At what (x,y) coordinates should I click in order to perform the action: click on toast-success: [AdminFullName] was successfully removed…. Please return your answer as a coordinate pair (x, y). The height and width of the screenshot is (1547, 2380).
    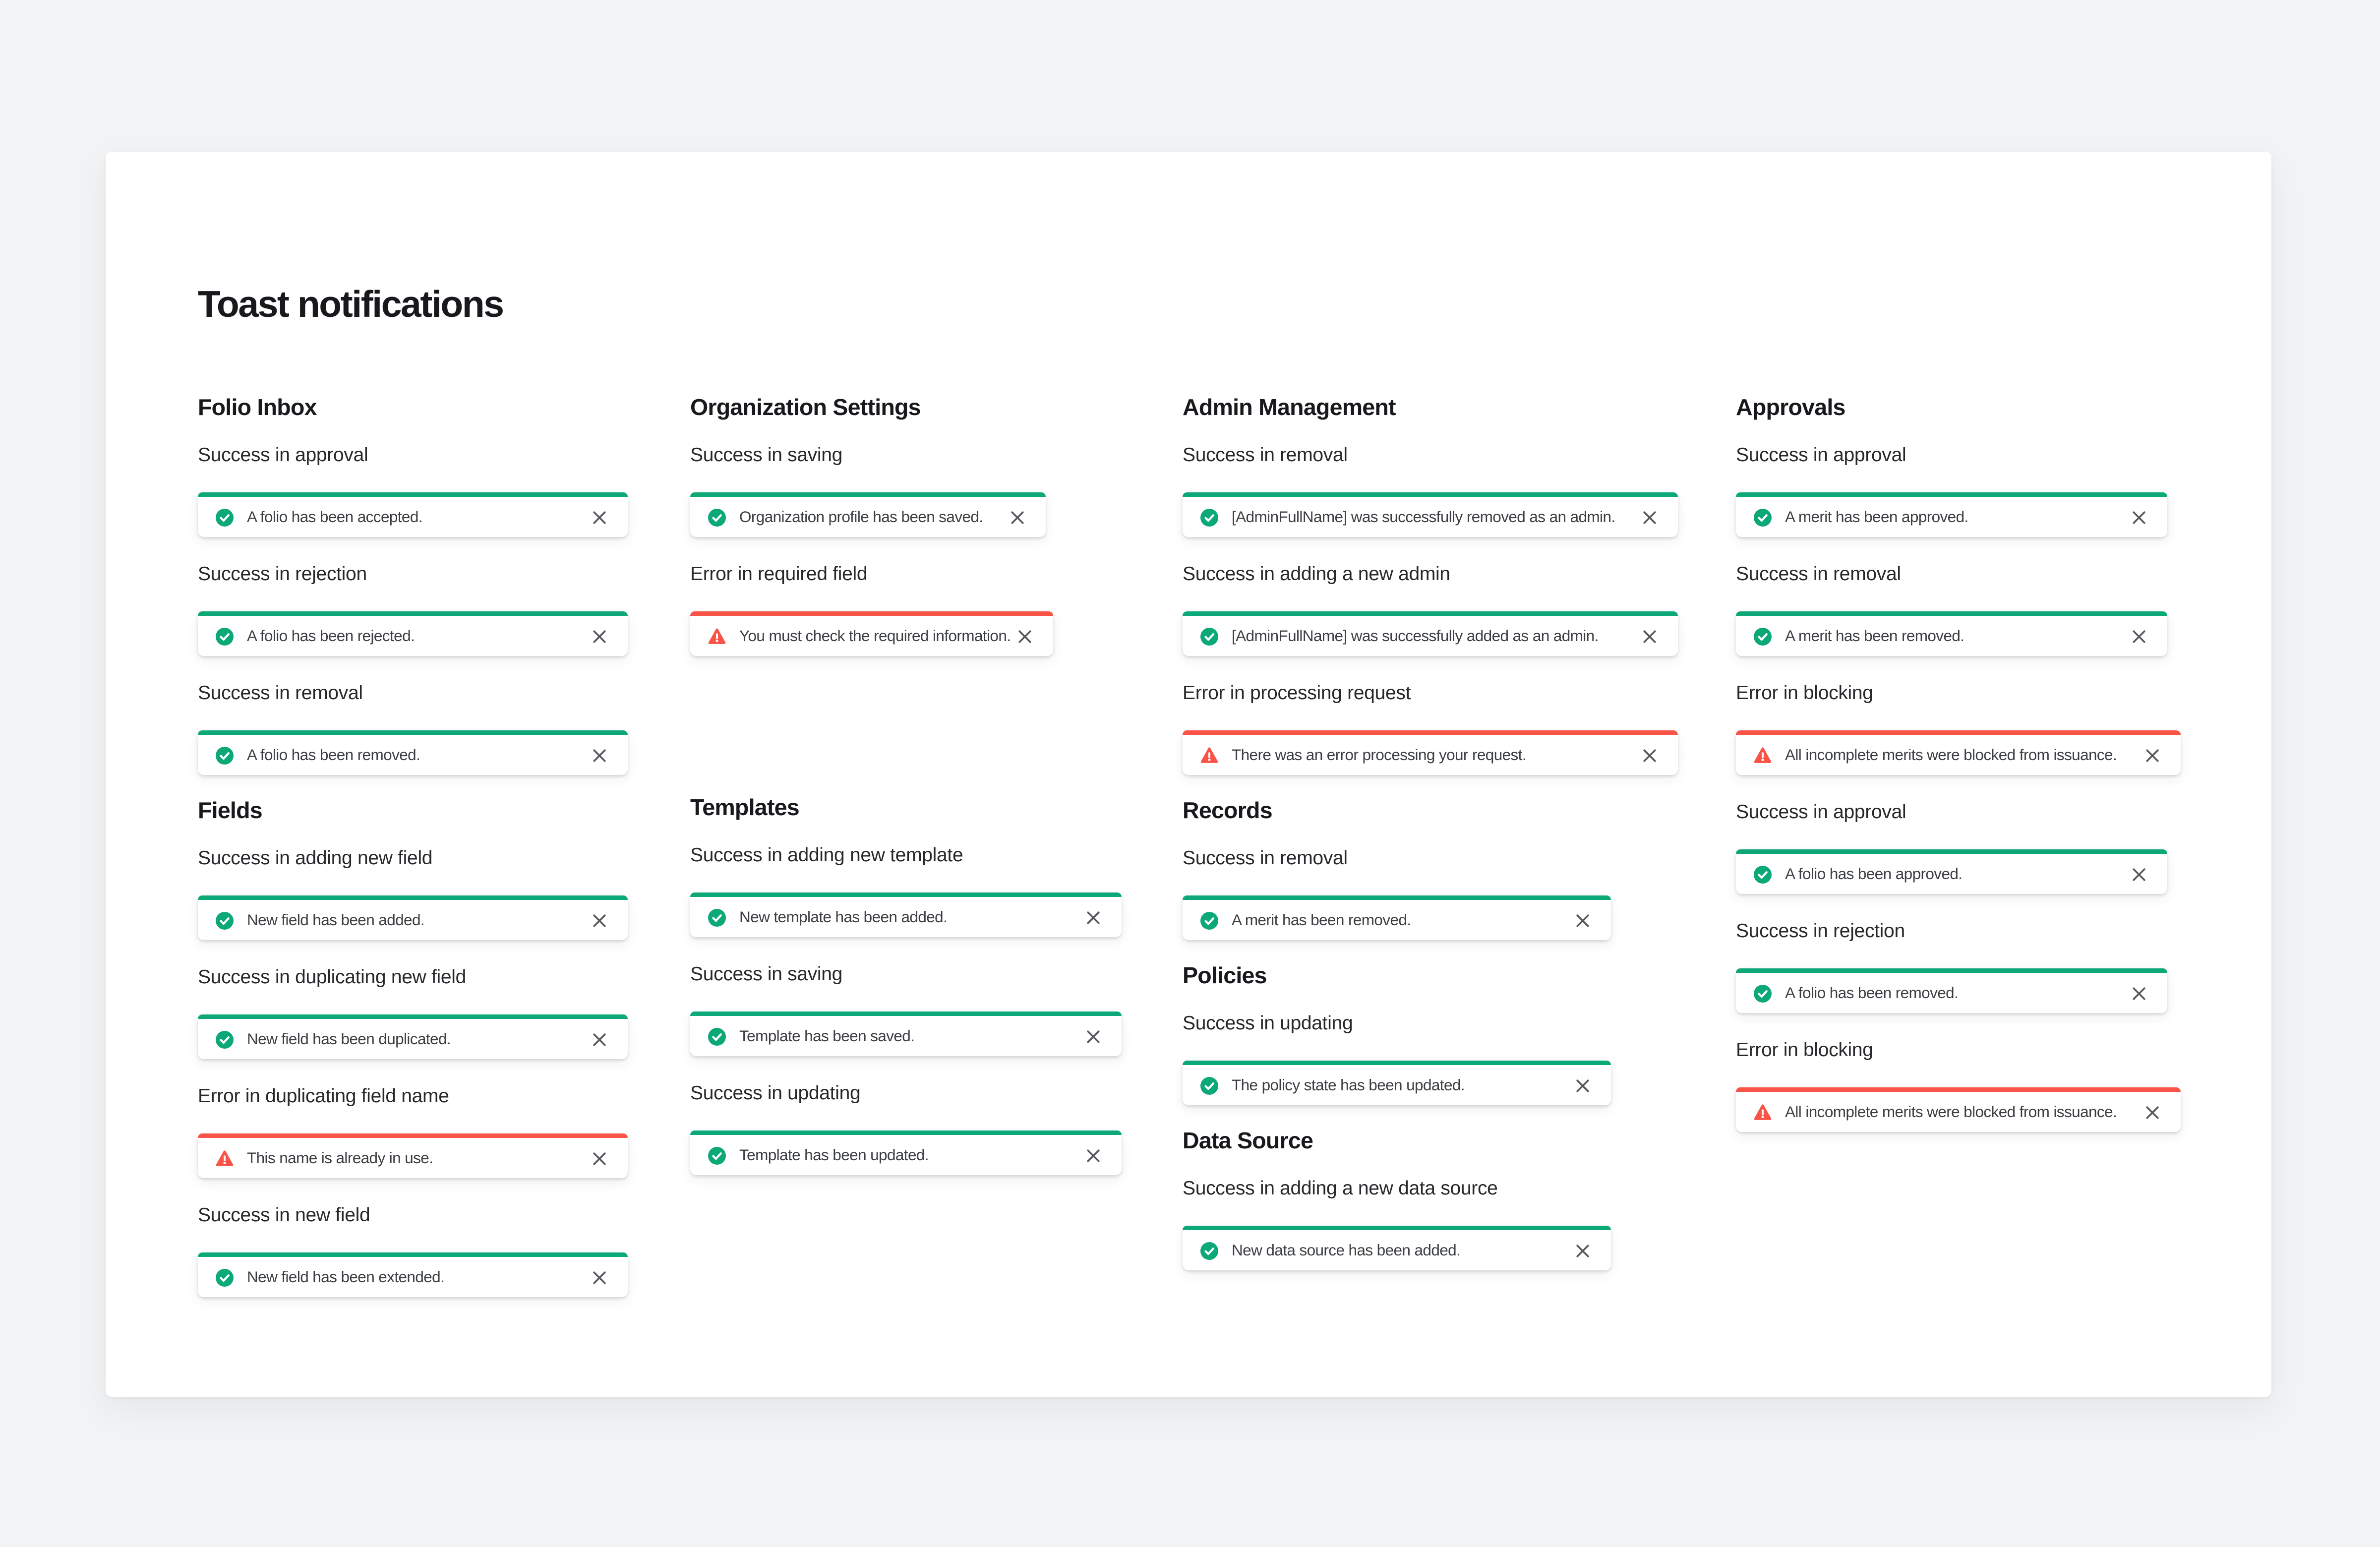
    Looking at the image, I should click on (1430, 514).